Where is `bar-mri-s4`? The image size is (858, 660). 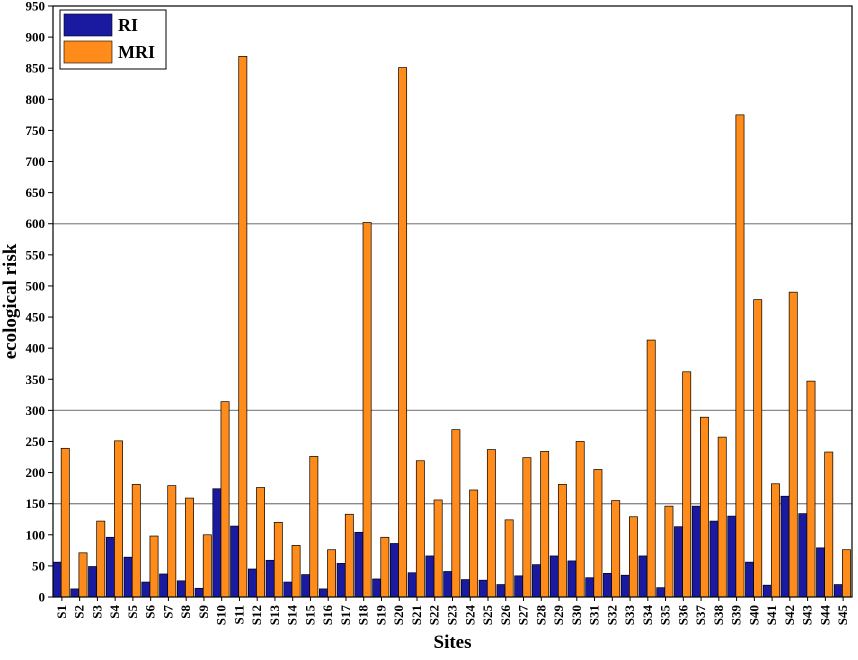 bar-mri-s4 is located at coordinates (118, 519).